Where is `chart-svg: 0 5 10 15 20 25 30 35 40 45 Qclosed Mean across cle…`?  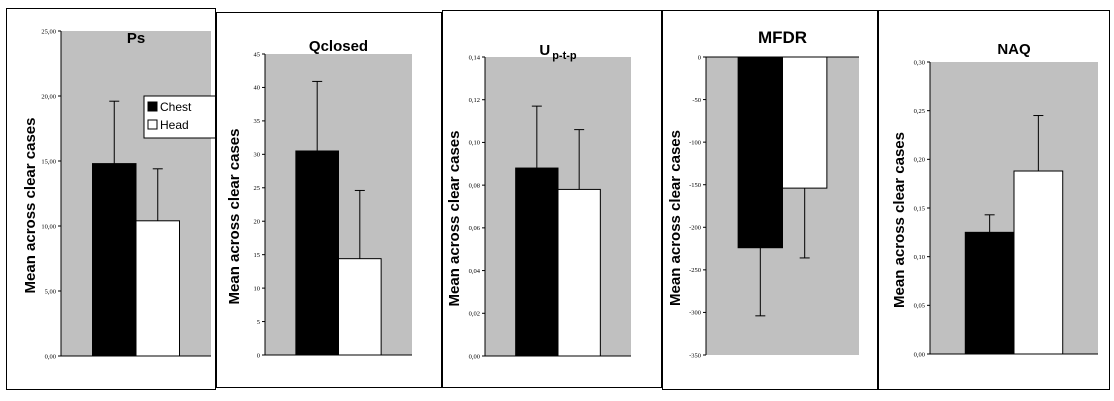 chart-svg: 0 5 10 15 20 25 30 35 40 45 Qclosed Mean across cle… is located at coordinates (319, 198).